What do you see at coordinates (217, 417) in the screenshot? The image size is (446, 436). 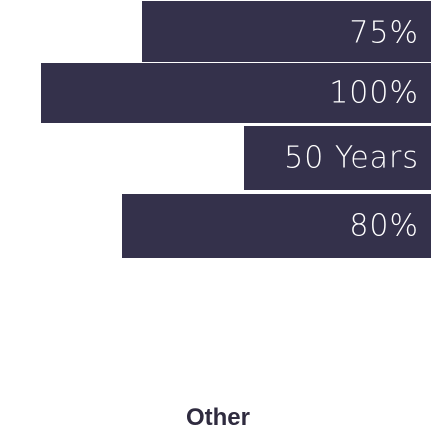 I see `chart-title: Other` at bounding box center [217, 417].